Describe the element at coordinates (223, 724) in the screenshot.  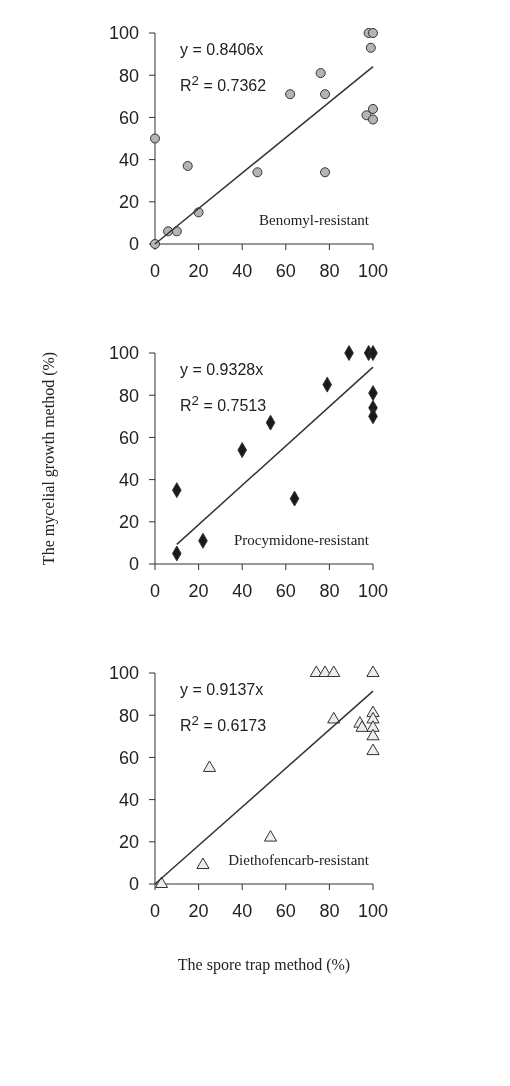
I see `annotation: R$^{2}$ = 0.6173` at that location.